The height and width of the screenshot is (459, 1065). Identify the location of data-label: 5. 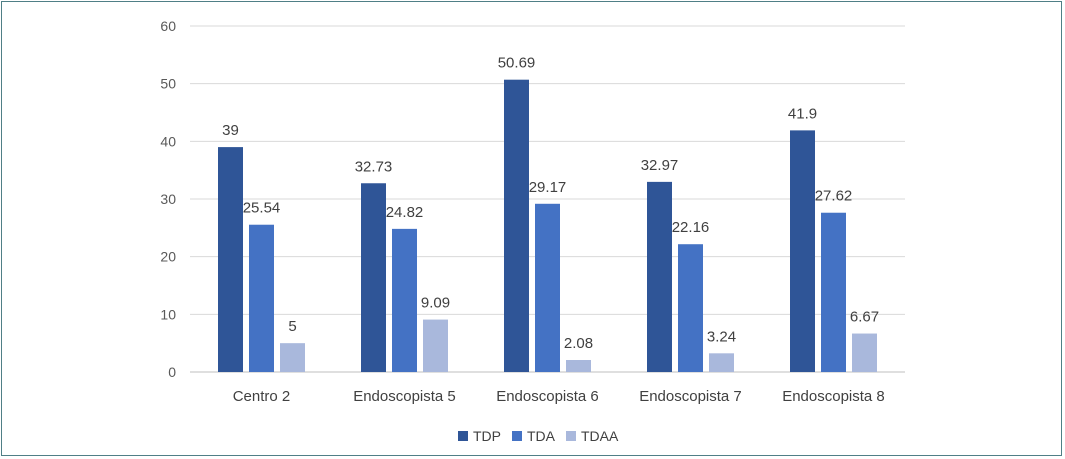
(292, 326).